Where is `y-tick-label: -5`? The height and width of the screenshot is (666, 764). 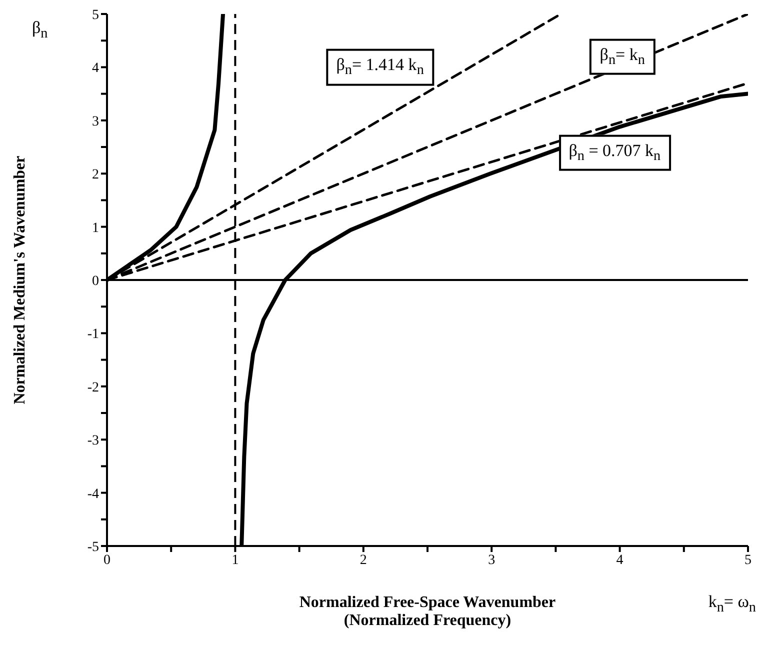
y-tick-label: -5 is located at coordinates (93, 547).